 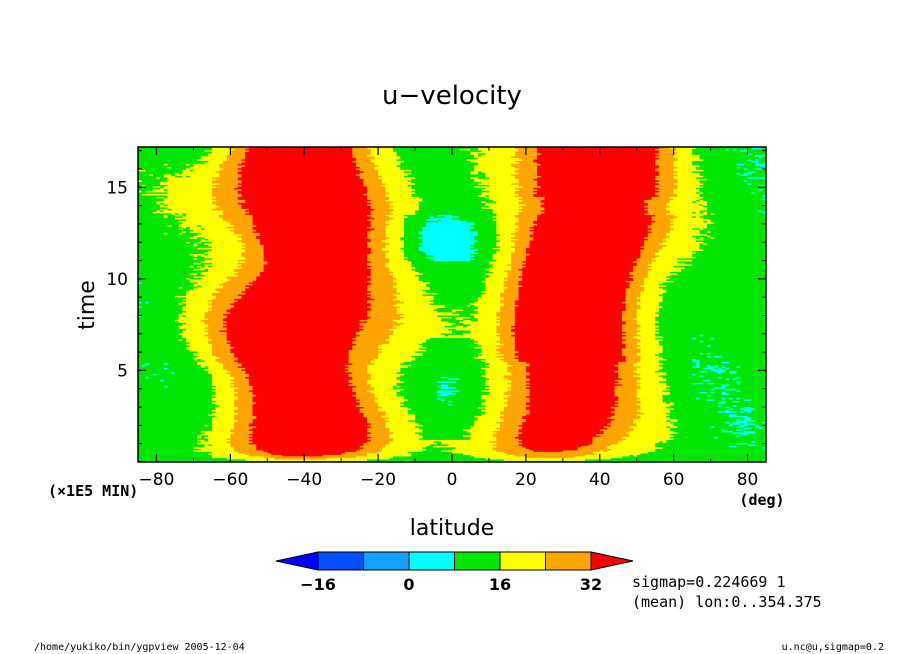 What do you see at coordinates (674, 480) in the screenshot?
I see `x-tick-label: 60` at bounding box center [674, 480].